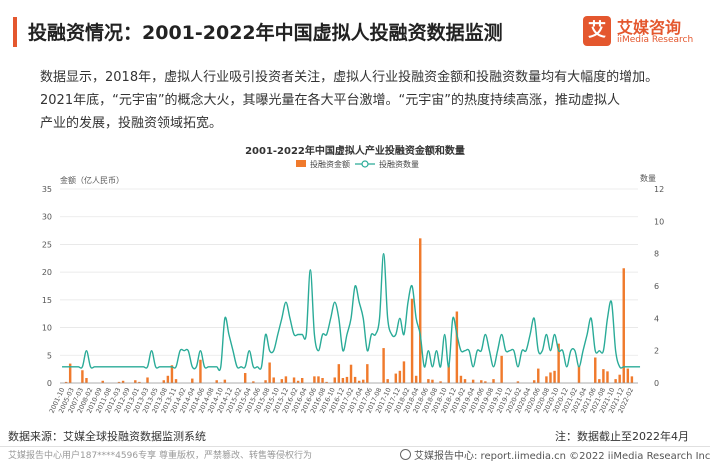  Describe the element at coordinates (656, 254) in the screenshot. I see `y2-tick-label: 8` at that location.